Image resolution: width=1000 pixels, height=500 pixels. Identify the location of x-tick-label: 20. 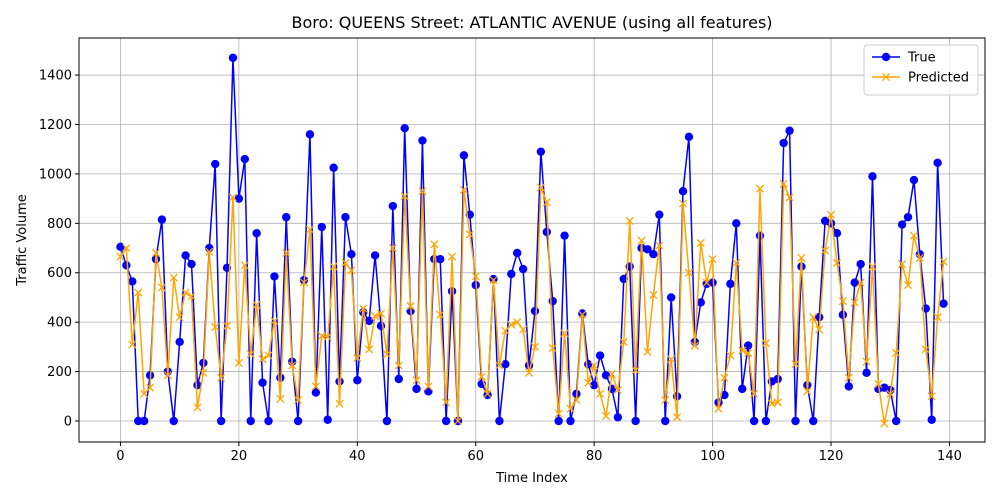
(239, 456).